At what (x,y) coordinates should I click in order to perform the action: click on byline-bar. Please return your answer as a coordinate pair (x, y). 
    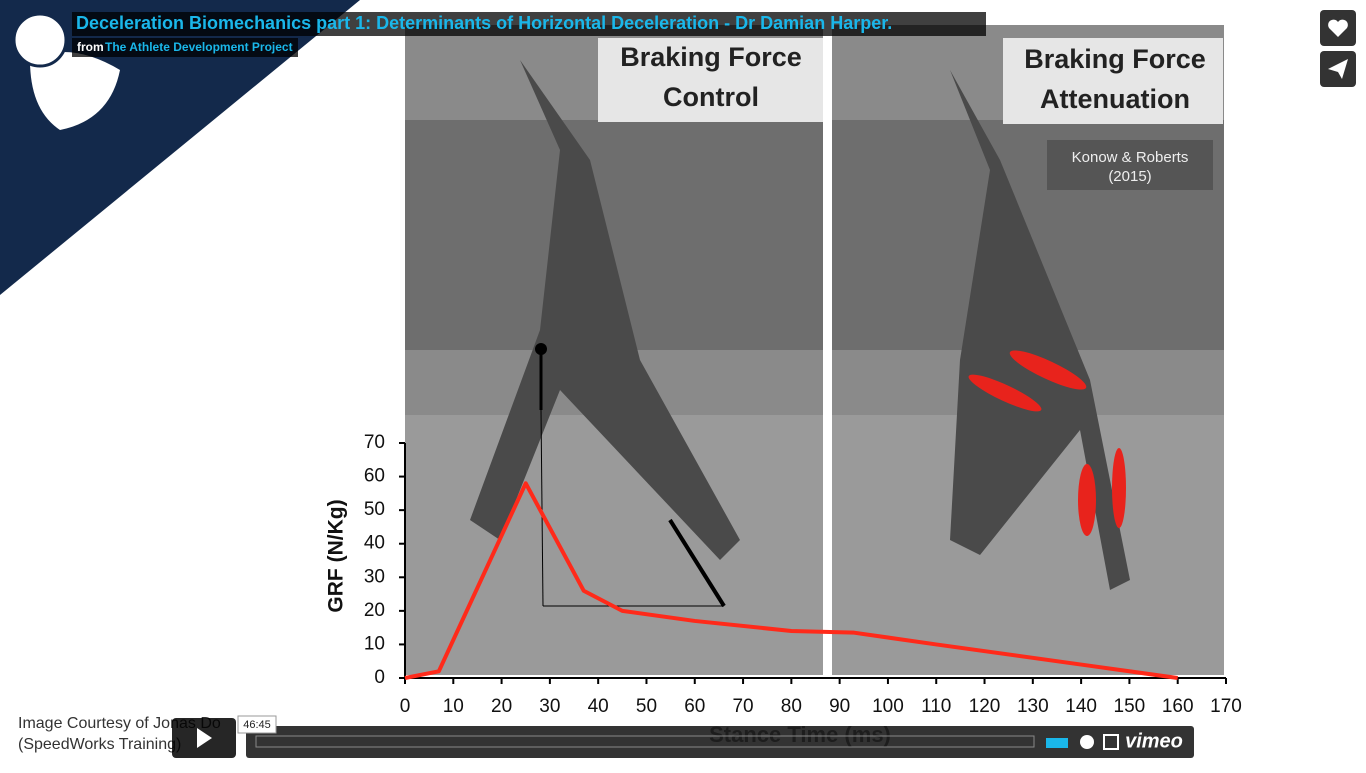
    Looking at the image, I should click on (185, 47).